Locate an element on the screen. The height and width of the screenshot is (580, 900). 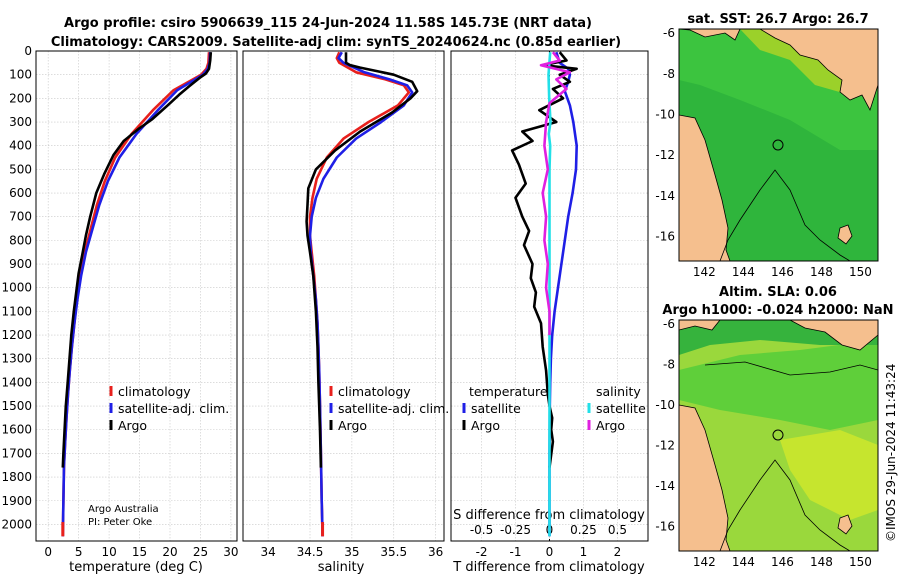
temperature-xlabel: temperature (deg C) is located at coordinates (136, 567).